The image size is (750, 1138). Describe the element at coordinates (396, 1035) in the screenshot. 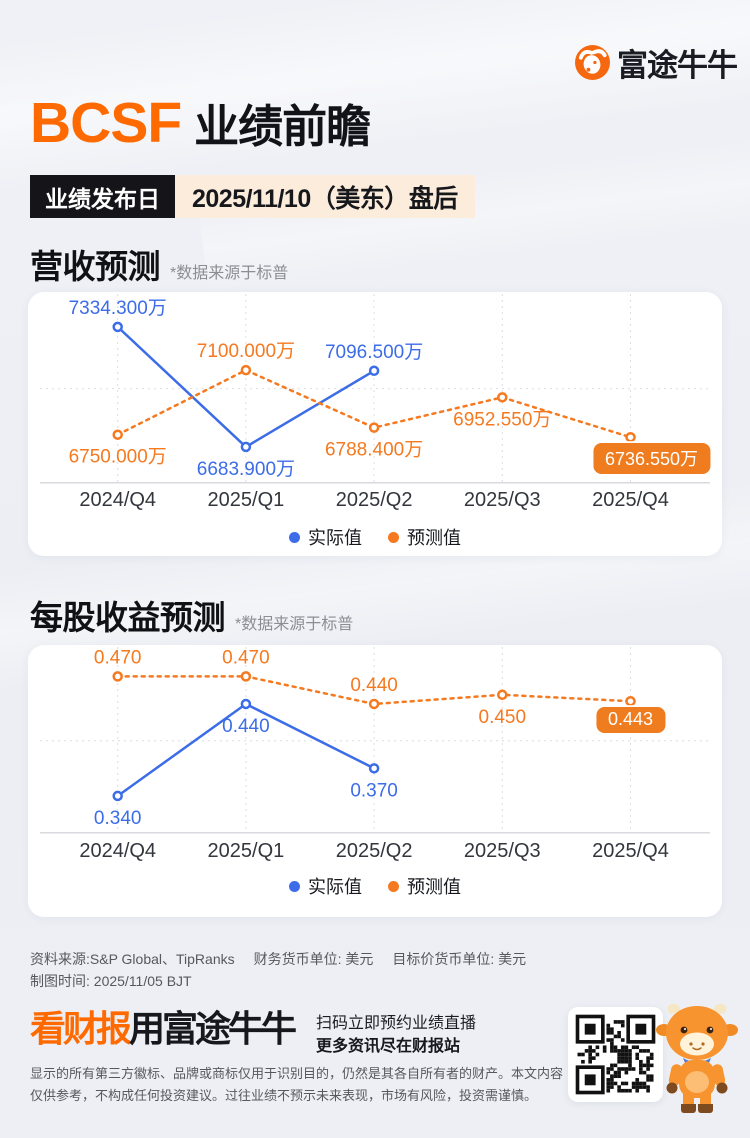

I see `promo-lines: 扫码立即预约业绩直播 更多资讯尽在财报站` at that location.